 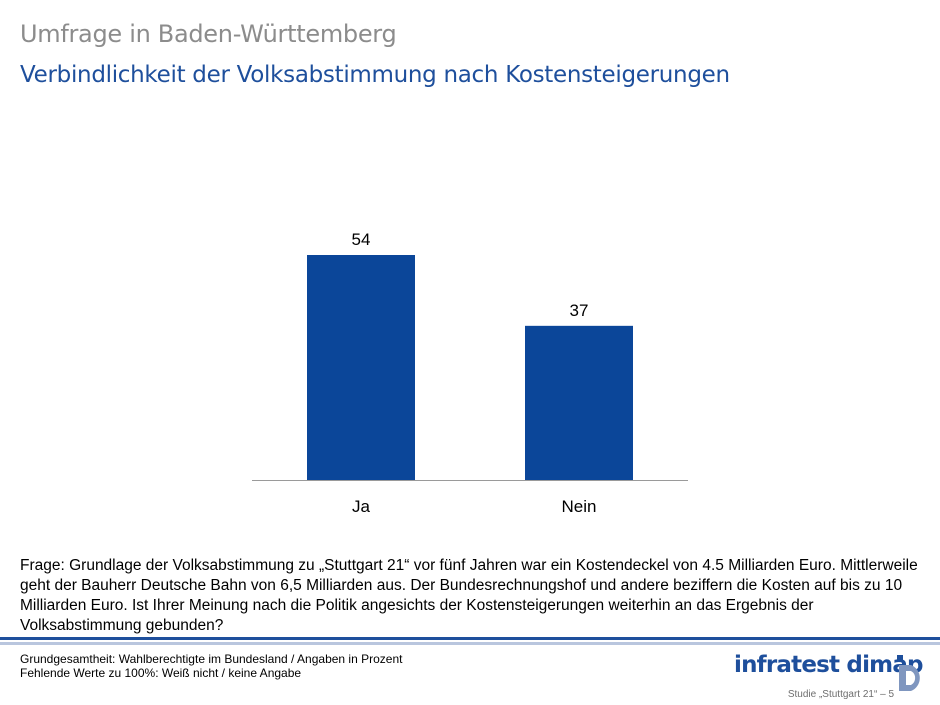 I want to click on data-label-ja: 54, so click(x=361, y=239).